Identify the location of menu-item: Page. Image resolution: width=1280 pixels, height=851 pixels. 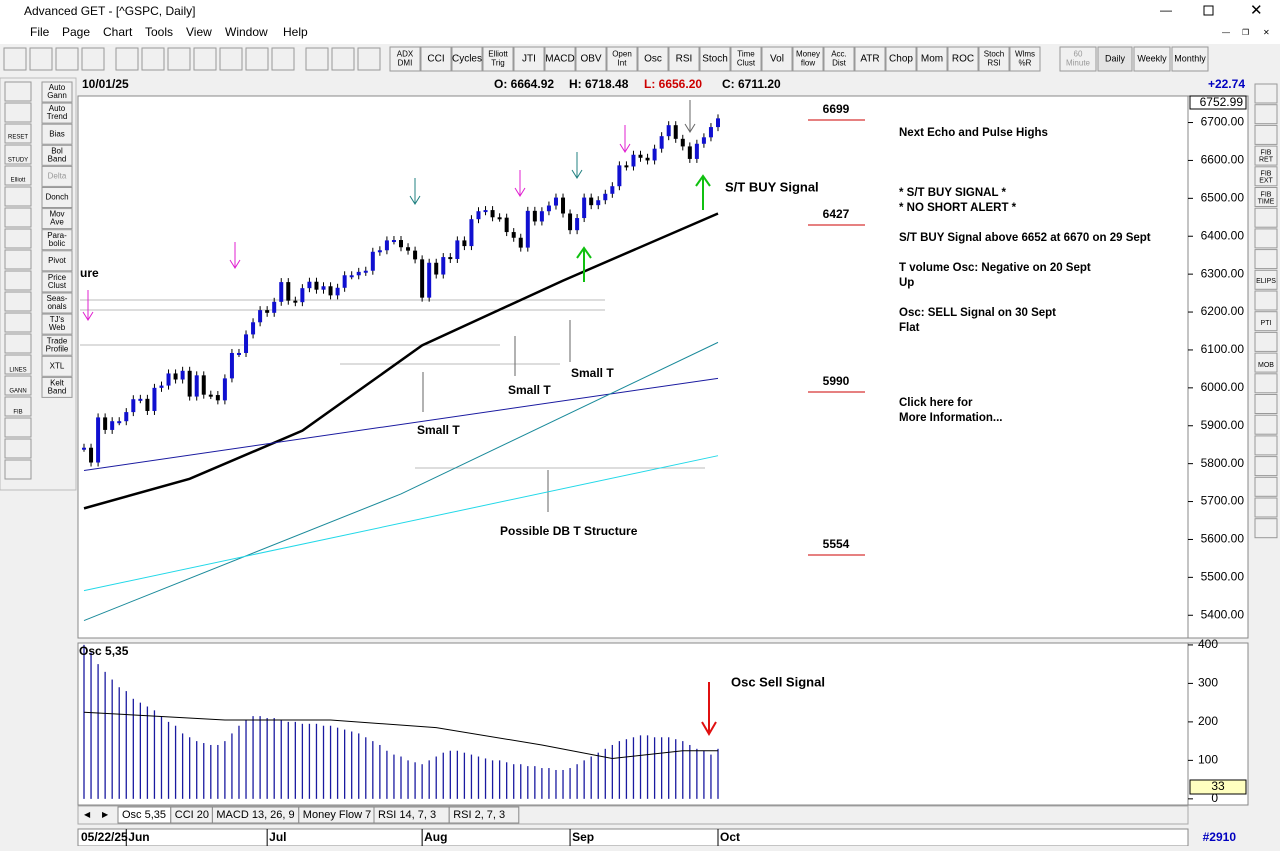
(76, 32).